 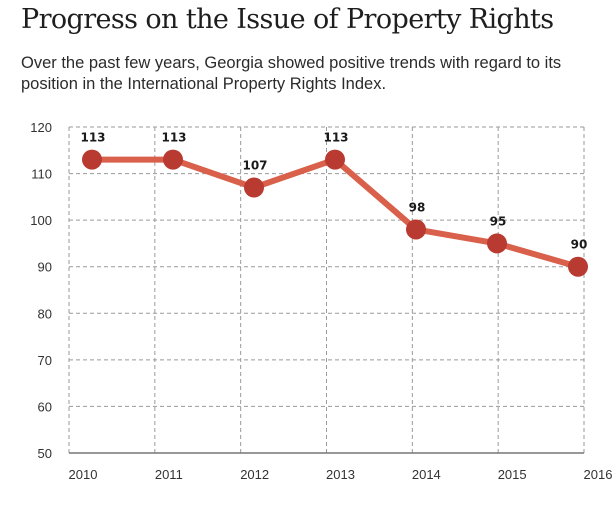 What do you see at coordinates (287, 19) in the screenshot?
I see `chart-title: Progress on the Issue of Property Rights` at bounding box center [287, 19].